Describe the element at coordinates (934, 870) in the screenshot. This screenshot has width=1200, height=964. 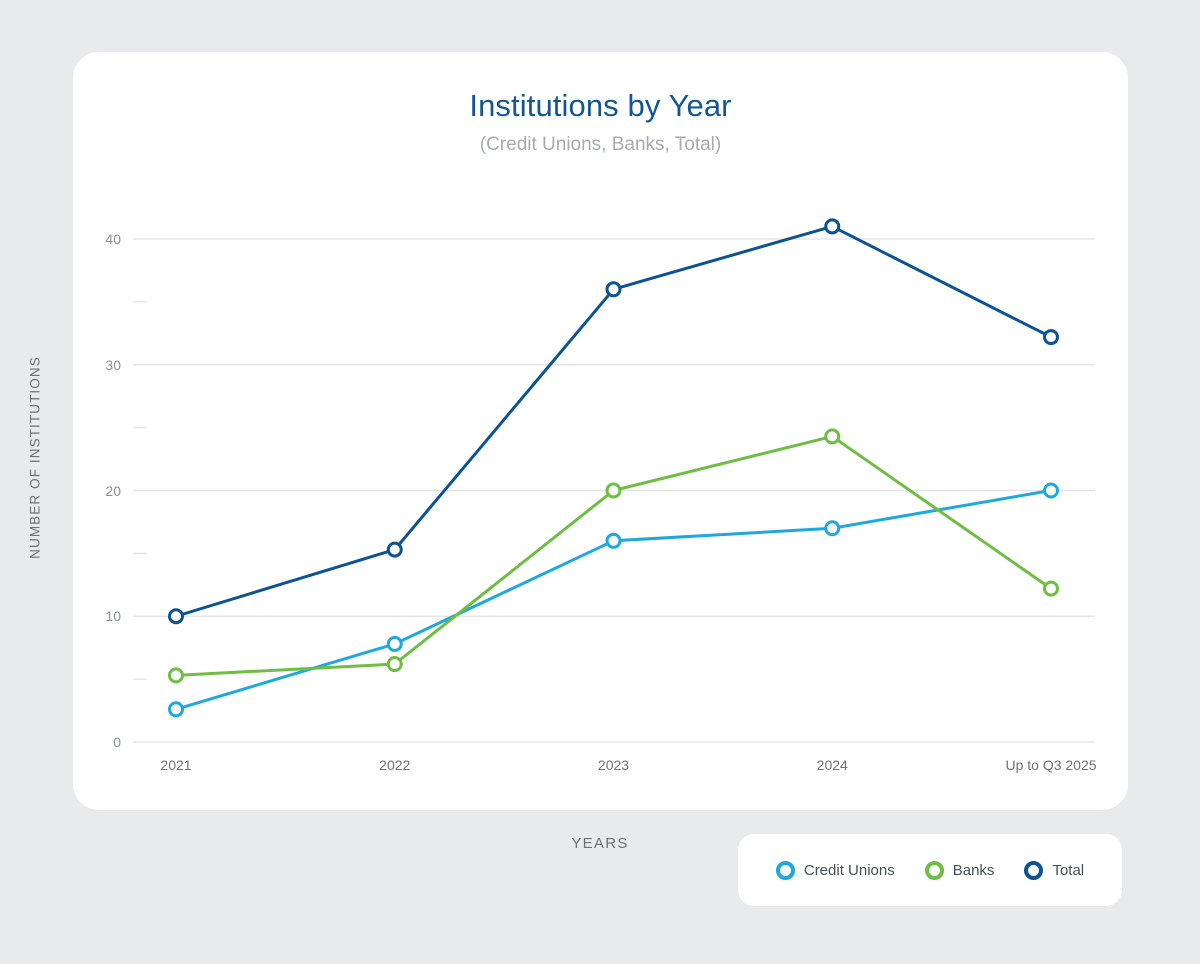
I see `legend-marker-banks` at that location.